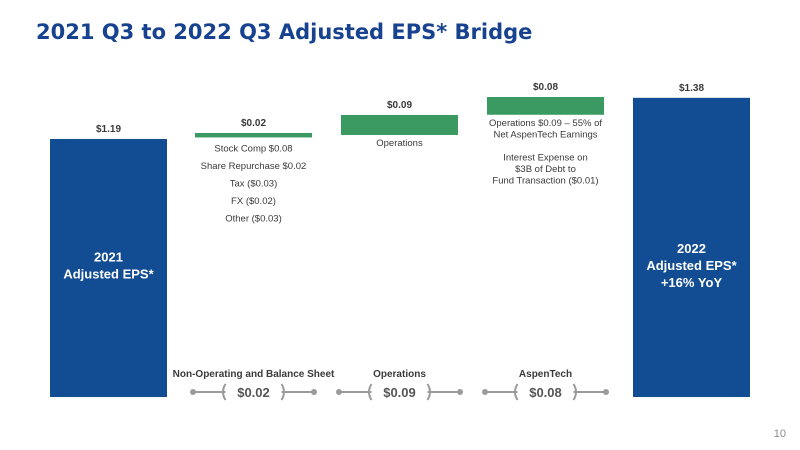 This screenshot has width=800, height=450. I want to click on group-0-left-brace, so click(224, 392).